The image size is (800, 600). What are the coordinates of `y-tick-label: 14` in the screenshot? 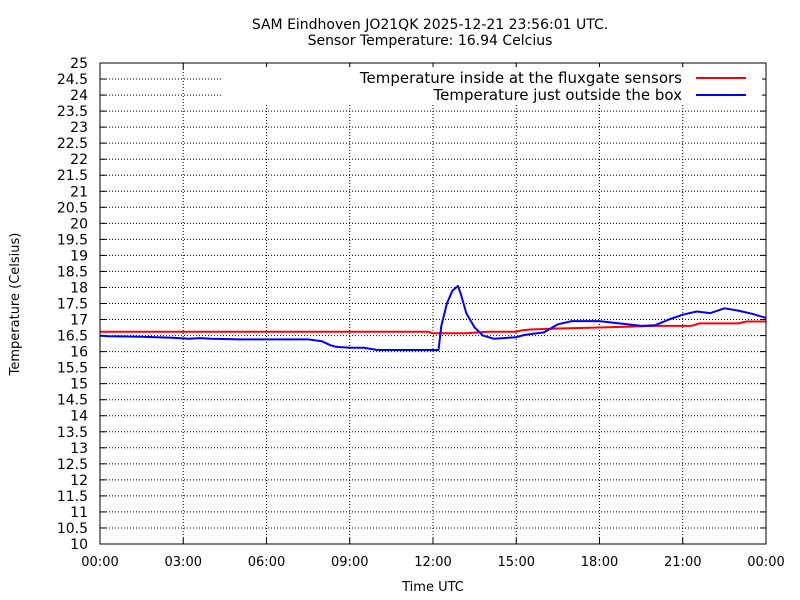 It's located at (79, 417).